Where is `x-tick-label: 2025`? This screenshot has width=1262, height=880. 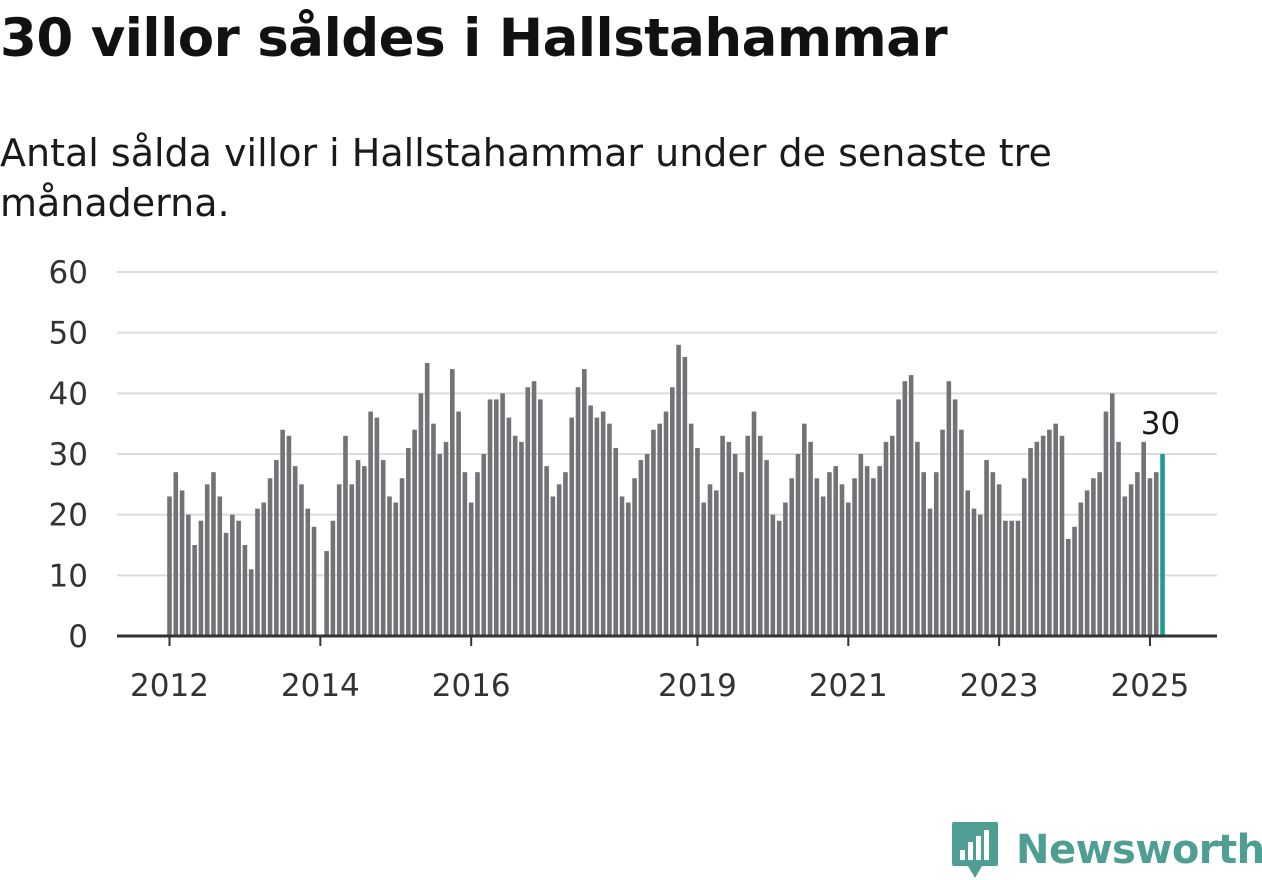
x-tick-label: 2025 is located at coordinates (1150, 686).